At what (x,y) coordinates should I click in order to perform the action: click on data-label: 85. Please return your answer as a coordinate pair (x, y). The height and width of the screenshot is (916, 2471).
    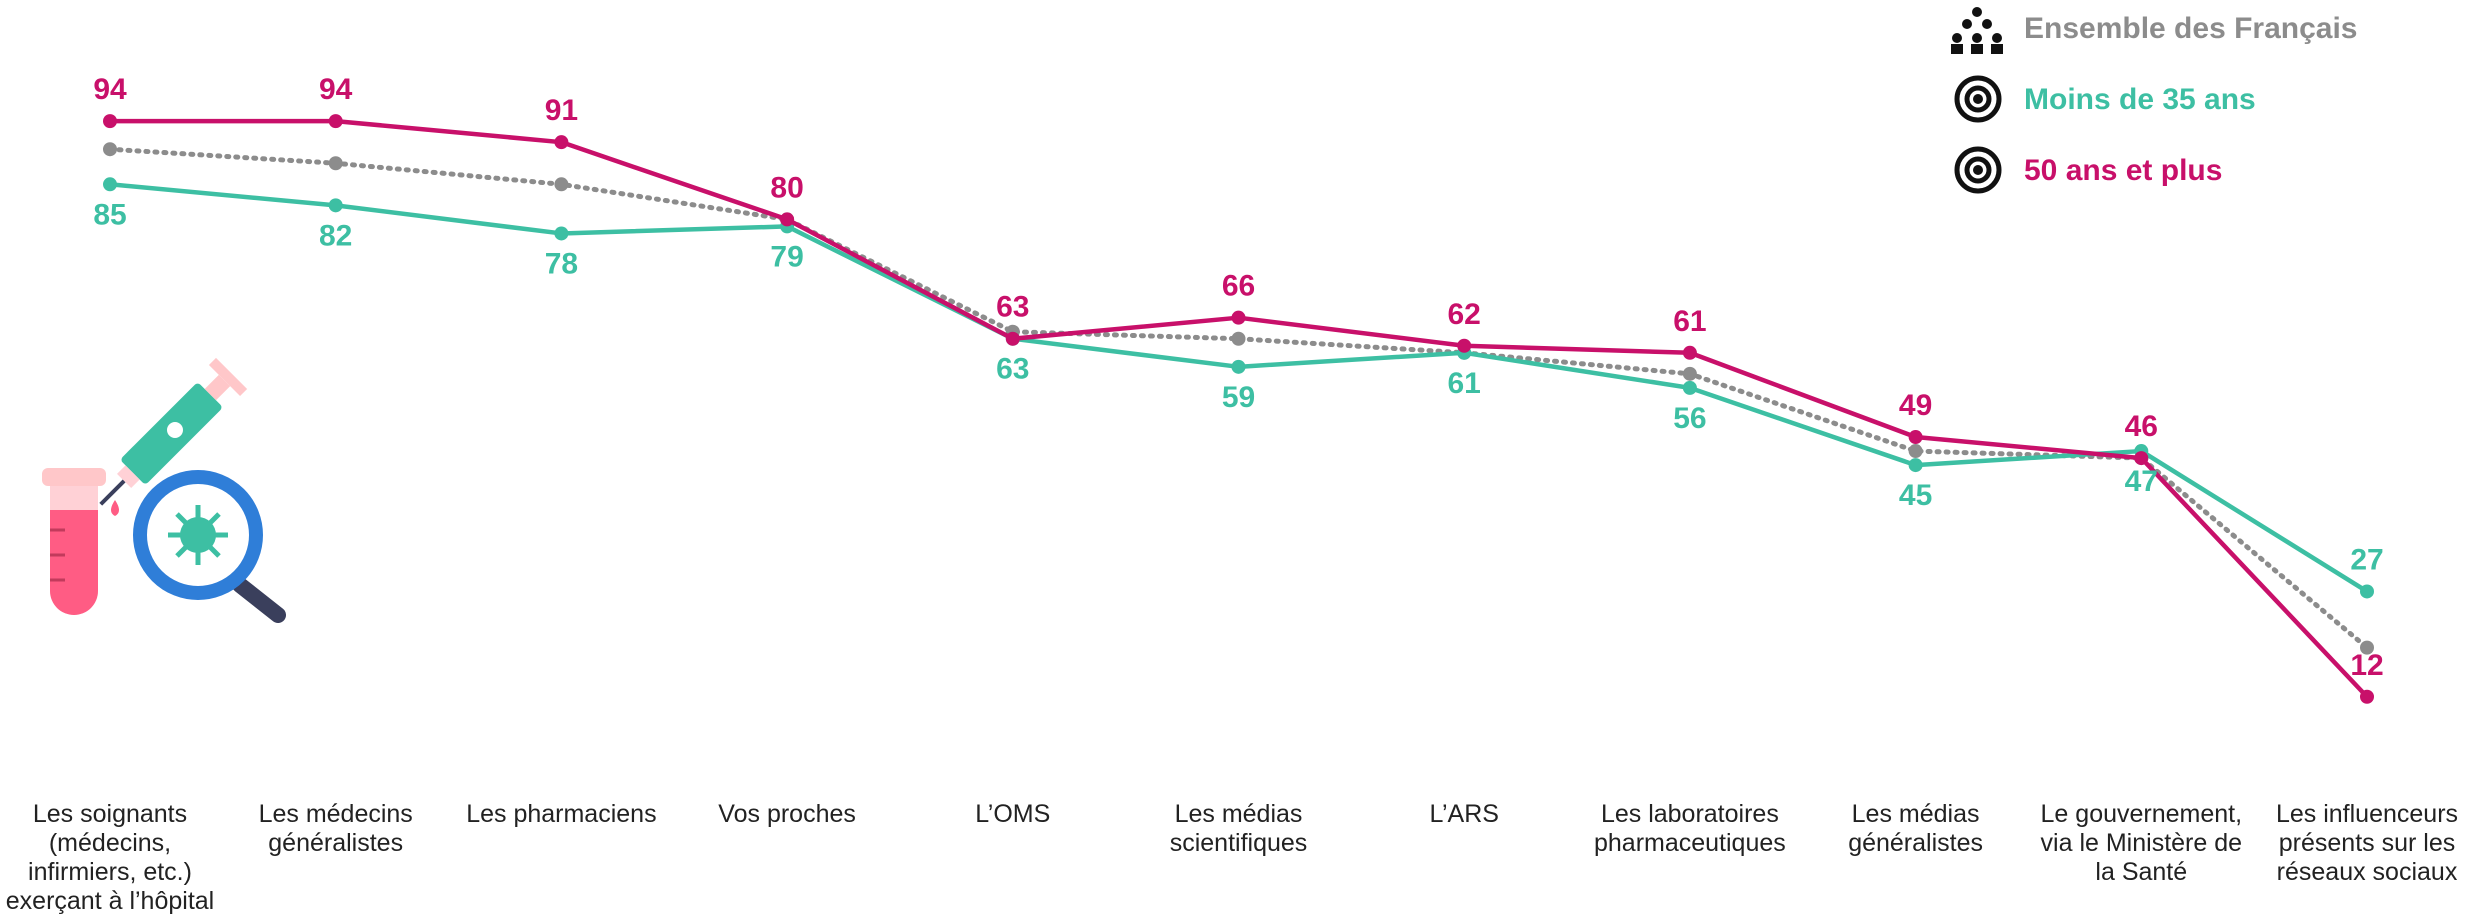
    Looking at the image, I should click on (109, 214).